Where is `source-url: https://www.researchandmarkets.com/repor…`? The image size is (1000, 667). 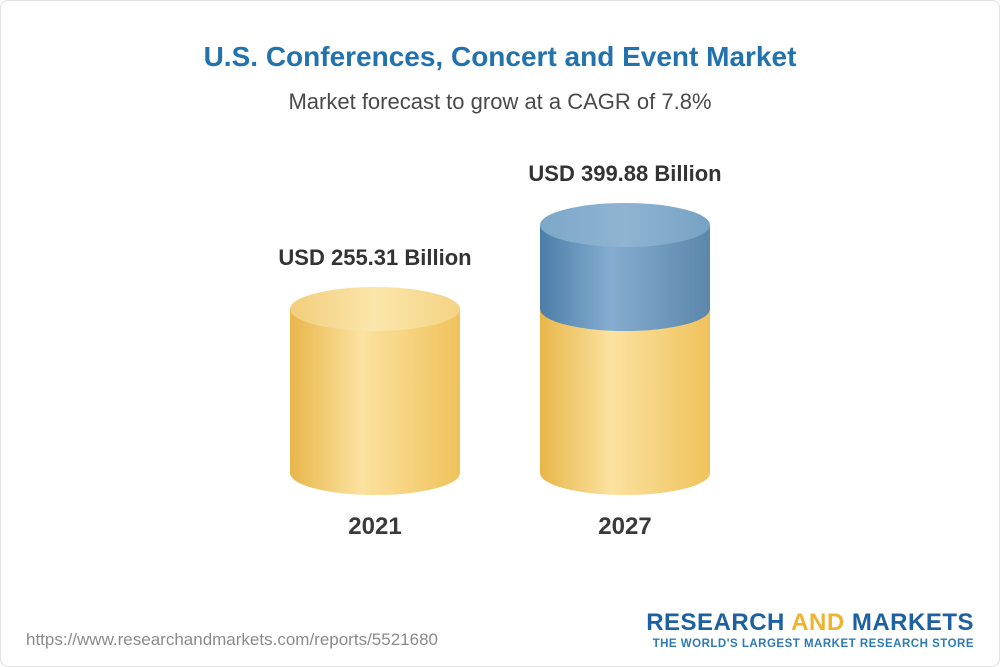
source-url: https://www.researchandmarkets.com/repor… is located at coordinates (232, 639).